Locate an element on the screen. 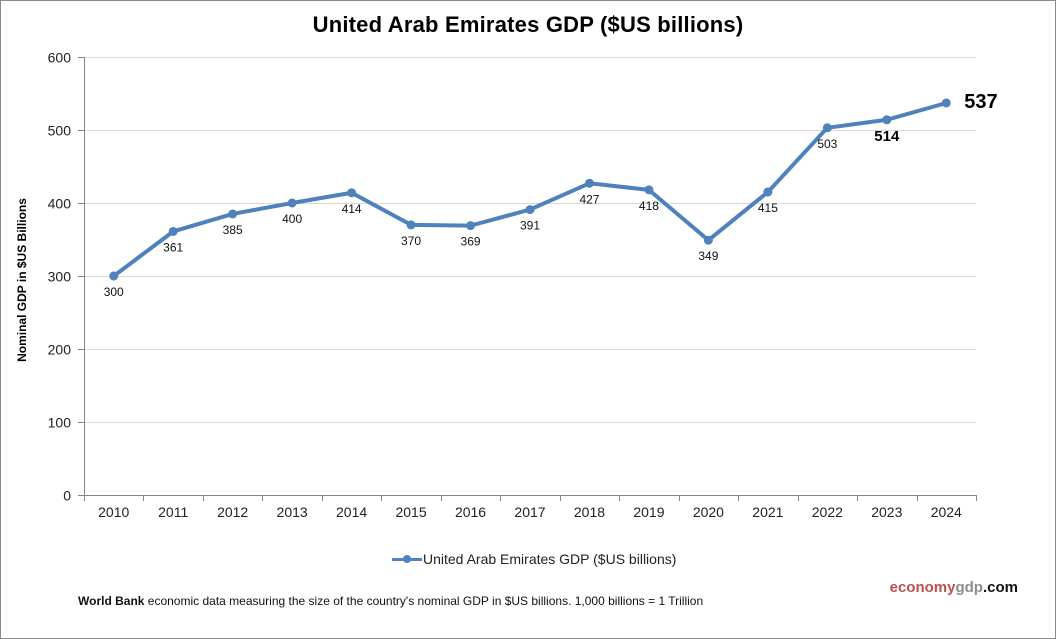 The height and width of the screenshot is (639, 1056). data-point-2021 is located at coordinates (768, 192).